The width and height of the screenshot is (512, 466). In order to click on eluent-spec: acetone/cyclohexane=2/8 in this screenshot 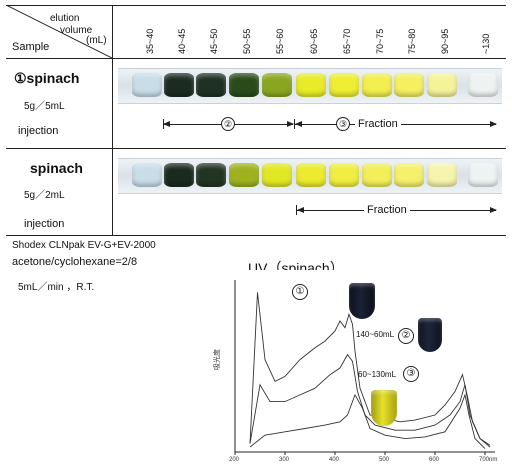, I will do `click(75, 262)`.